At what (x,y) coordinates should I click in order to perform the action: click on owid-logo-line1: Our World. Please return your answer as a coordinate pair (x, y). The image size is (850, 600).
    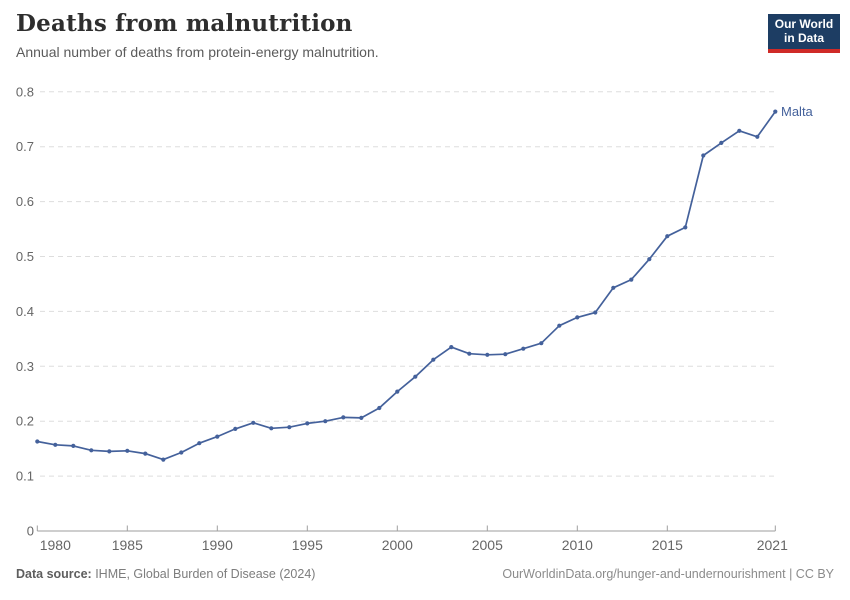
    Looking at the image, I should click on (804, 24).